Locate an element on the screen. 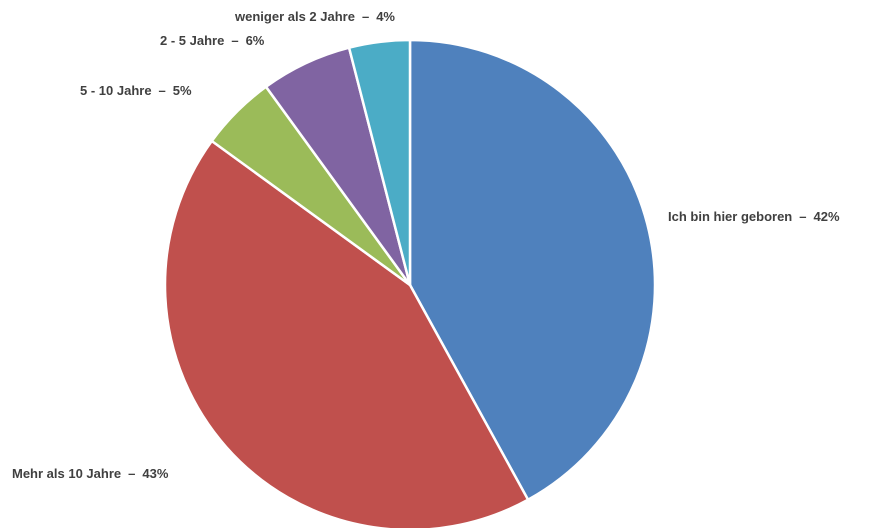 Image resolution: width=888 pixels, height=528 pixels. slice-label: weniger als 2 Jahre –4% is located at coordinates (314, 16).